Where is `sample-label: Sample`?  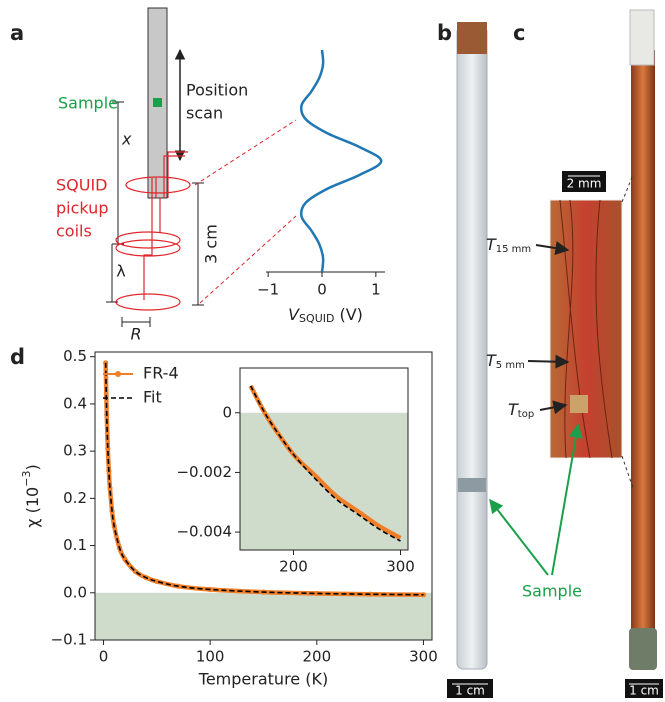
sample-label: Sample is located at coordinates (88, 103).